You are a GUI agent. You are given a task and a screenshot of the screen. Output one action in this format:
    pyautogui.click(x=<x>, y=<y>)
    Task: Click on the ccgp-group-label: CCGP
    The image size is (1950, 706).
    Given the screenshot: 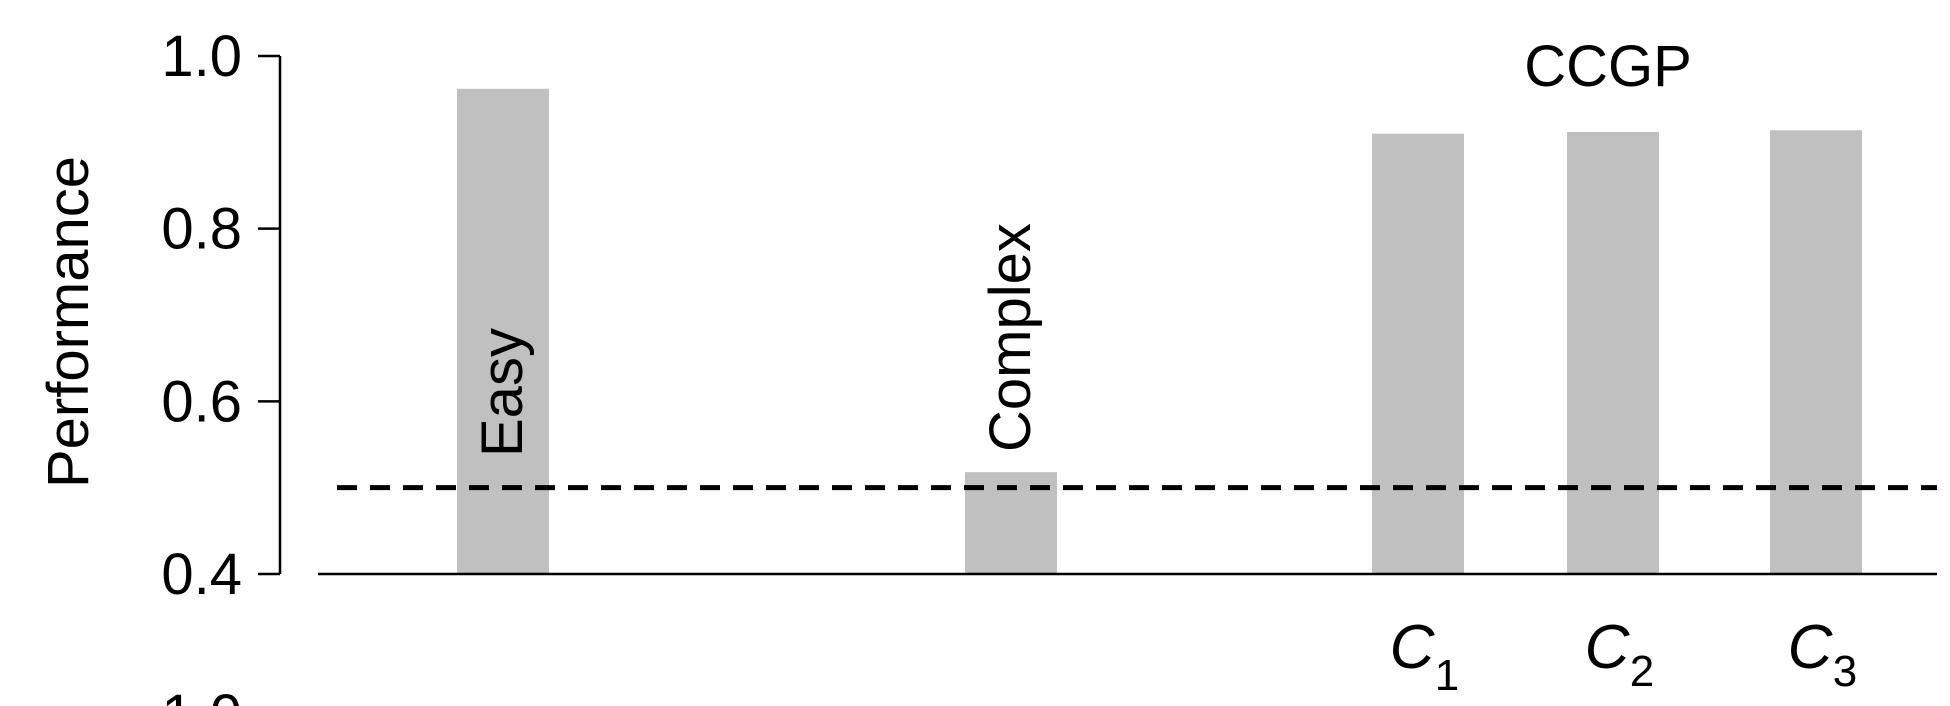 What is the action you would take?
    pyautogui.click(x=1608, y=66)
    